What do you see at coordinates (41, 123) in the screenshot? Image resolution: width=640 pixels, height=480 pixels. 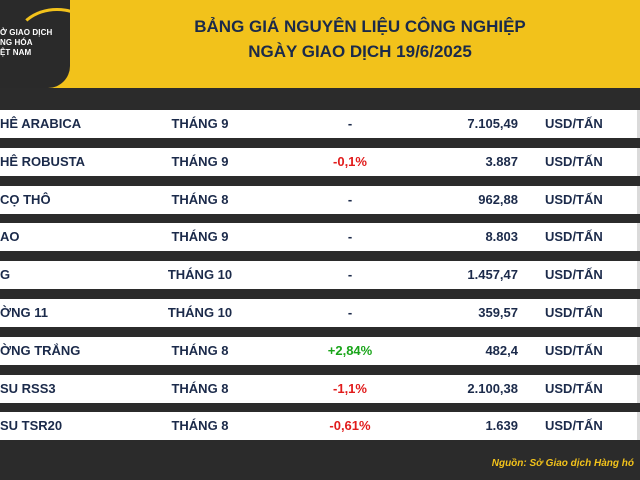 I see `commodity-name: HÊ ARABICA` at bounding box center [41, 123].